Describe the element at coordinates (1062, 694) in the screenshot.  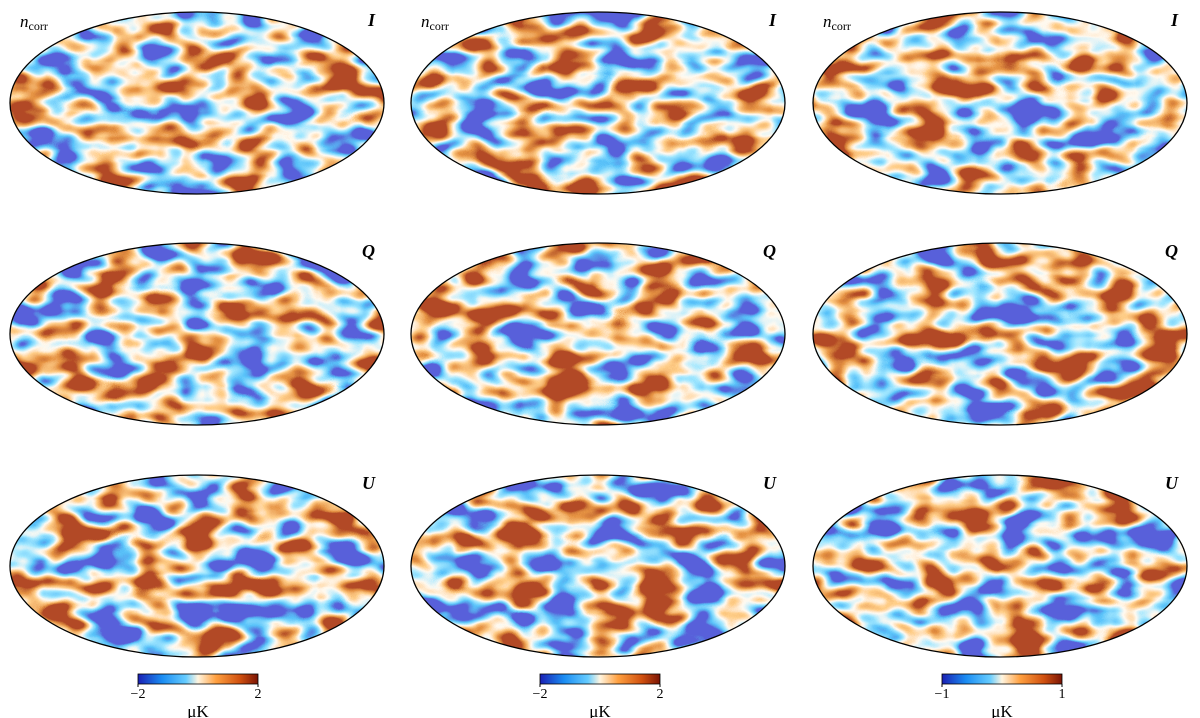
I see `colorbar-tick-label: 1` at that location.